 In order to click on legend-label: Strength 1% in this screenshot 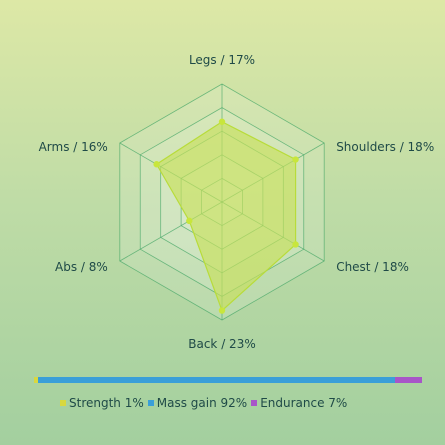, I will do `click(106, 403)`.